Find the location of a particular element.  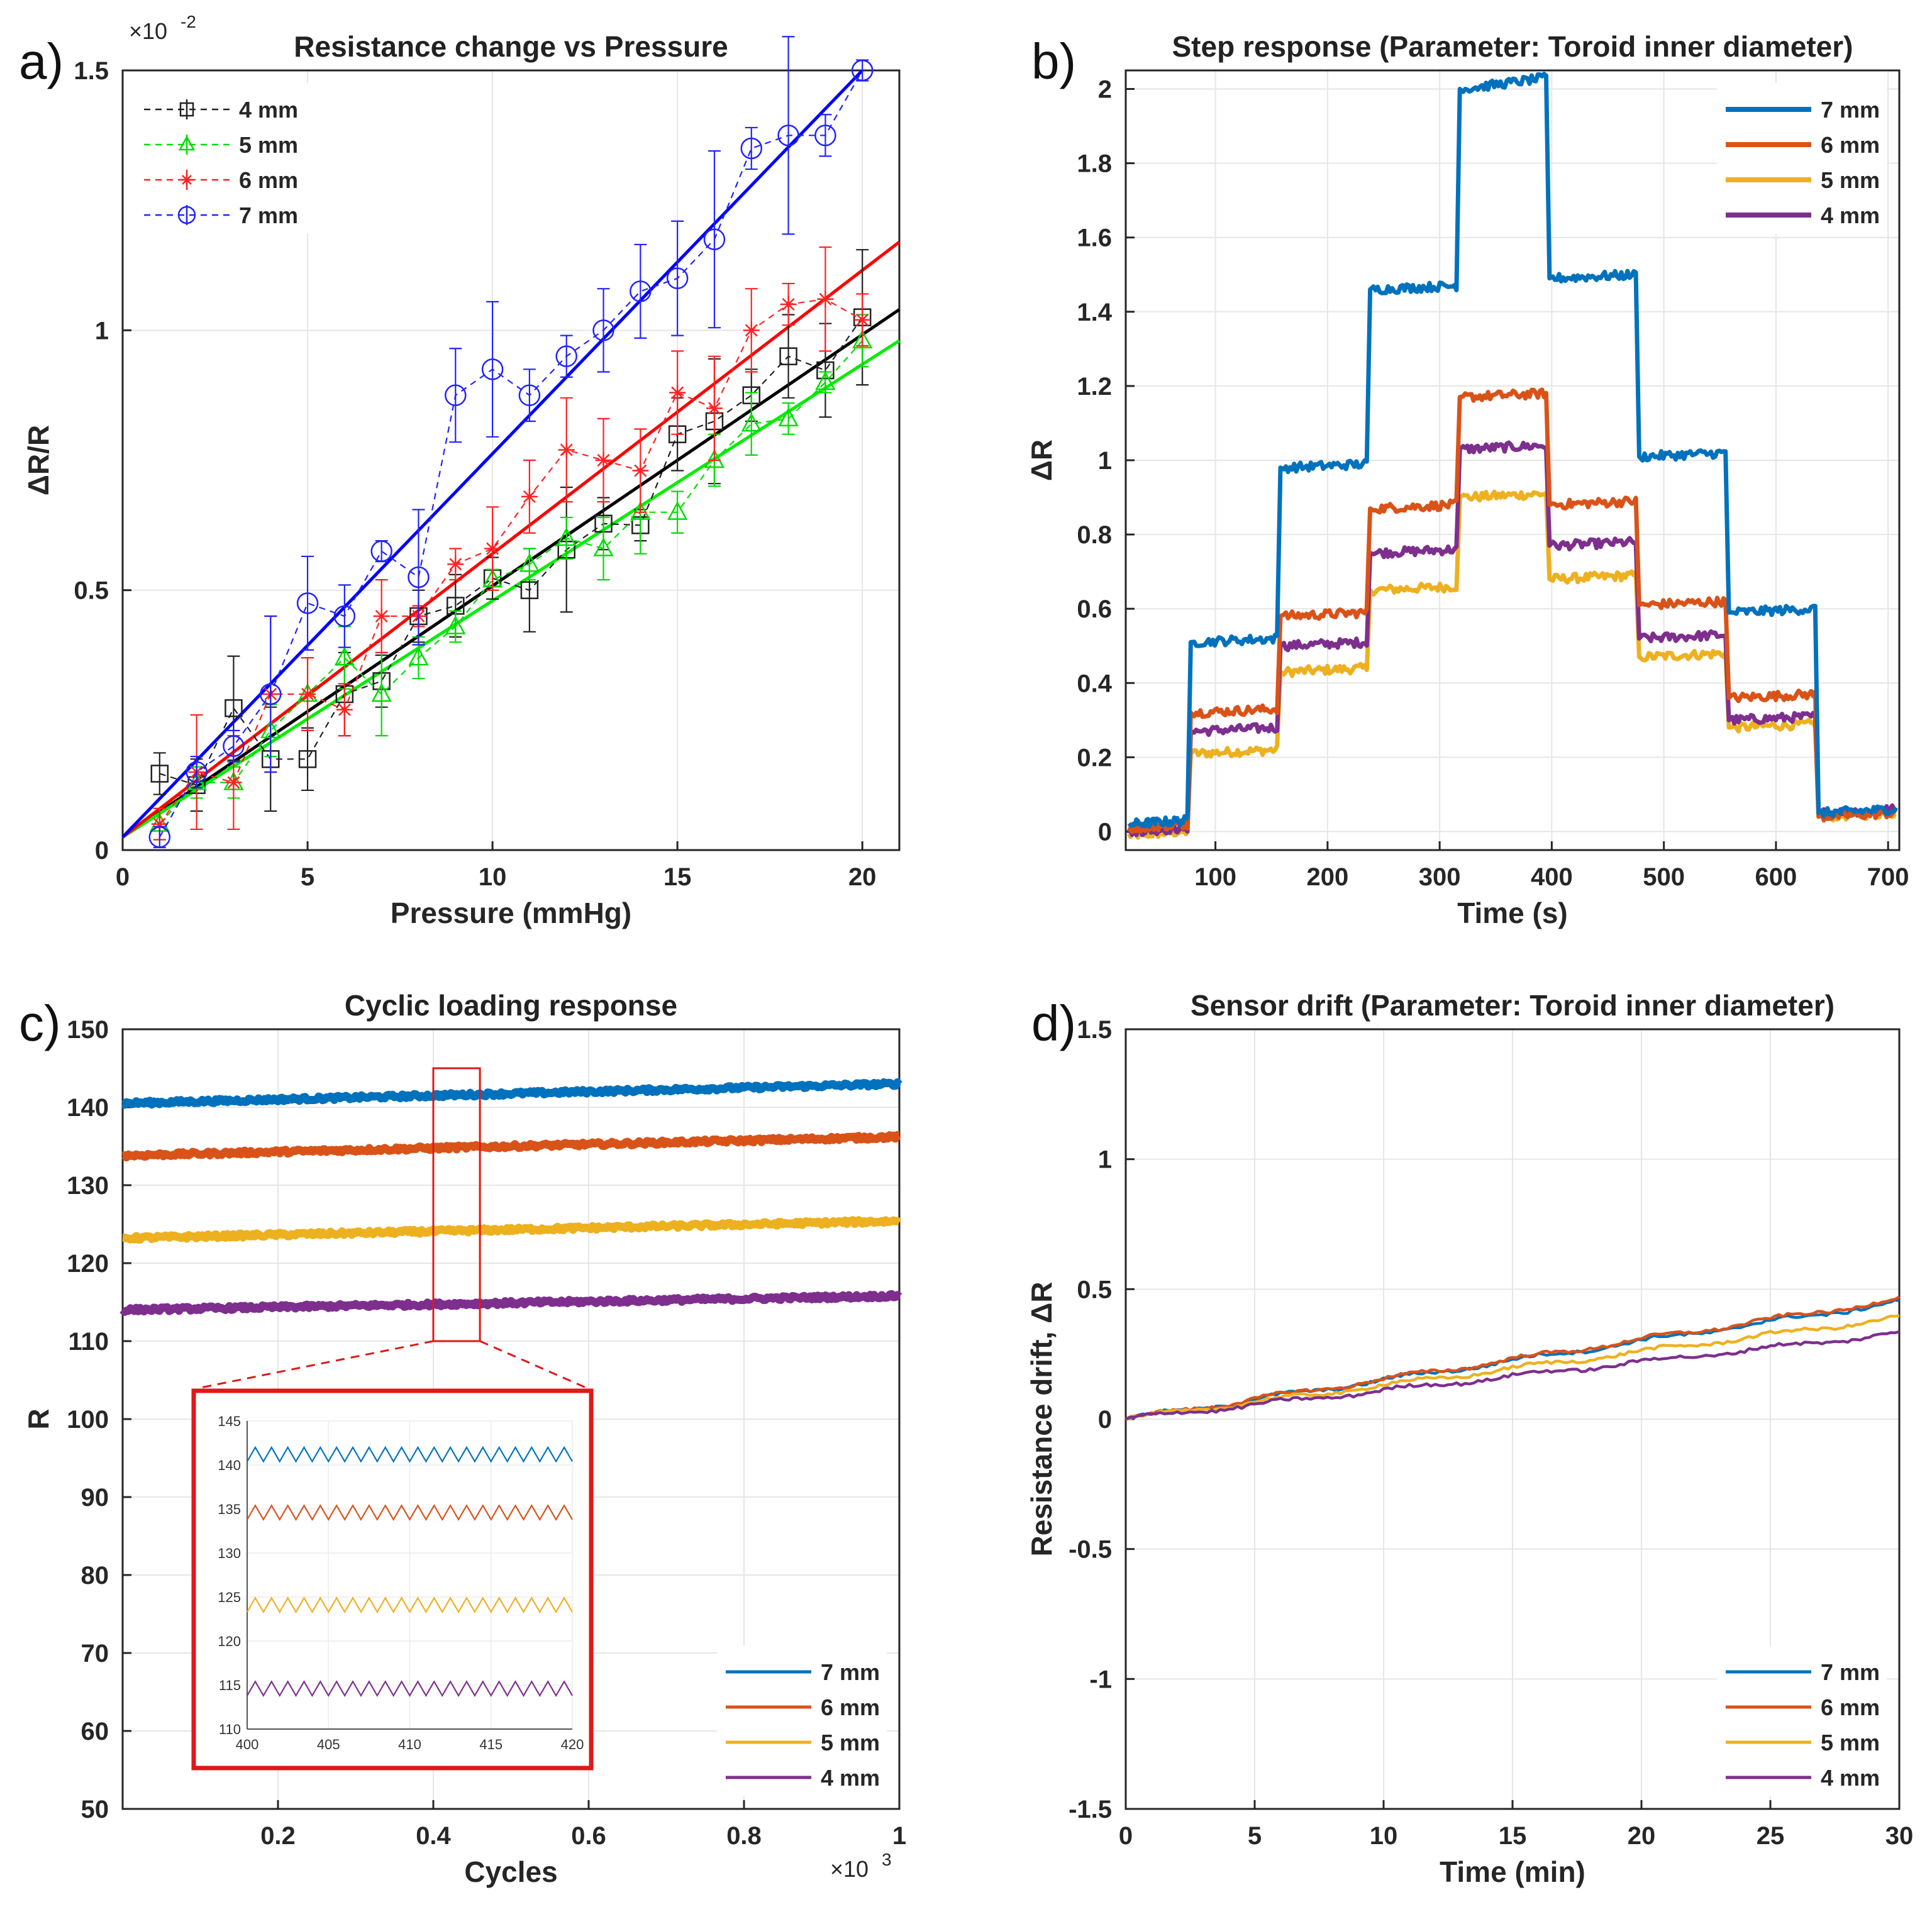

y-axis-label: ΔR is located at coordinates (1041, 460).